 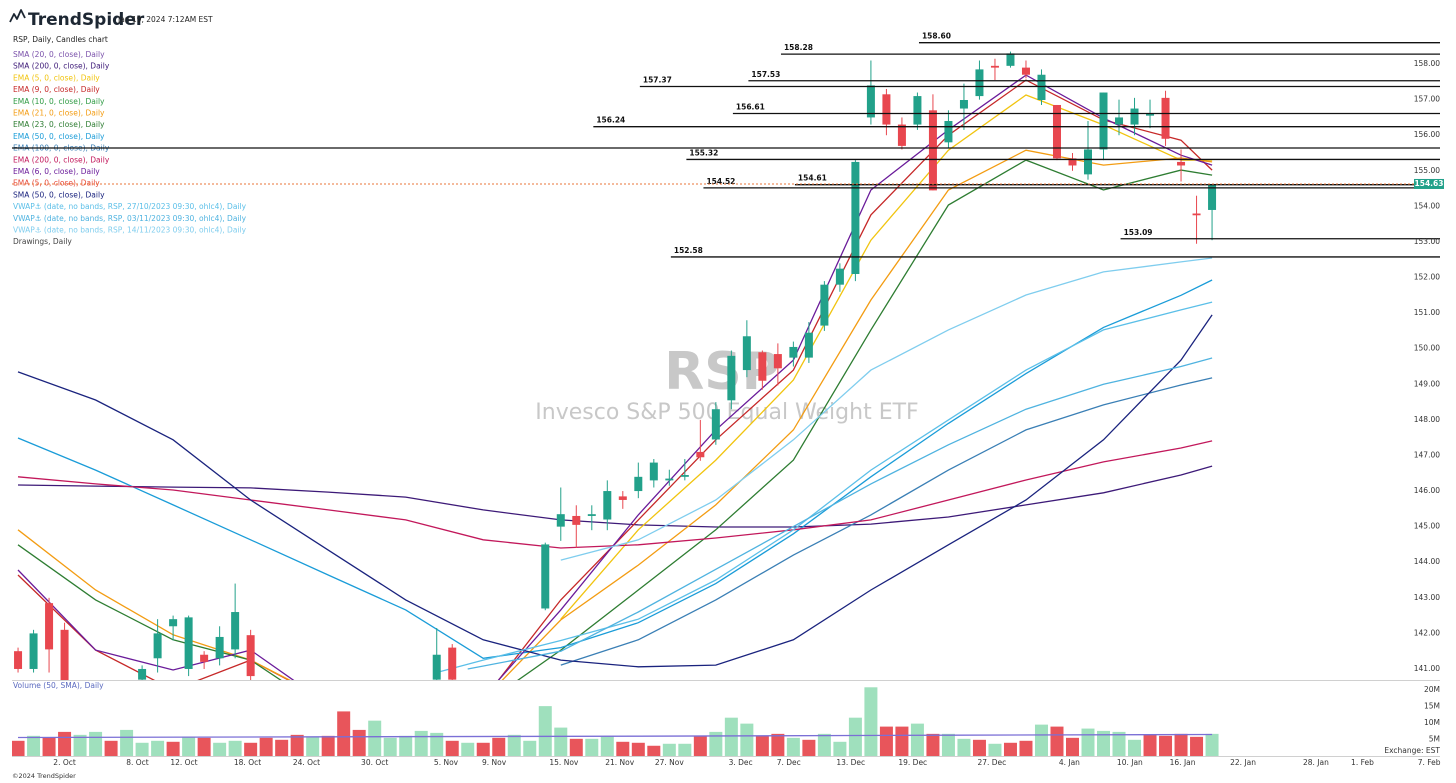 I want to click on x-tick-label: 5. Nov, so click(x=446, y=762).